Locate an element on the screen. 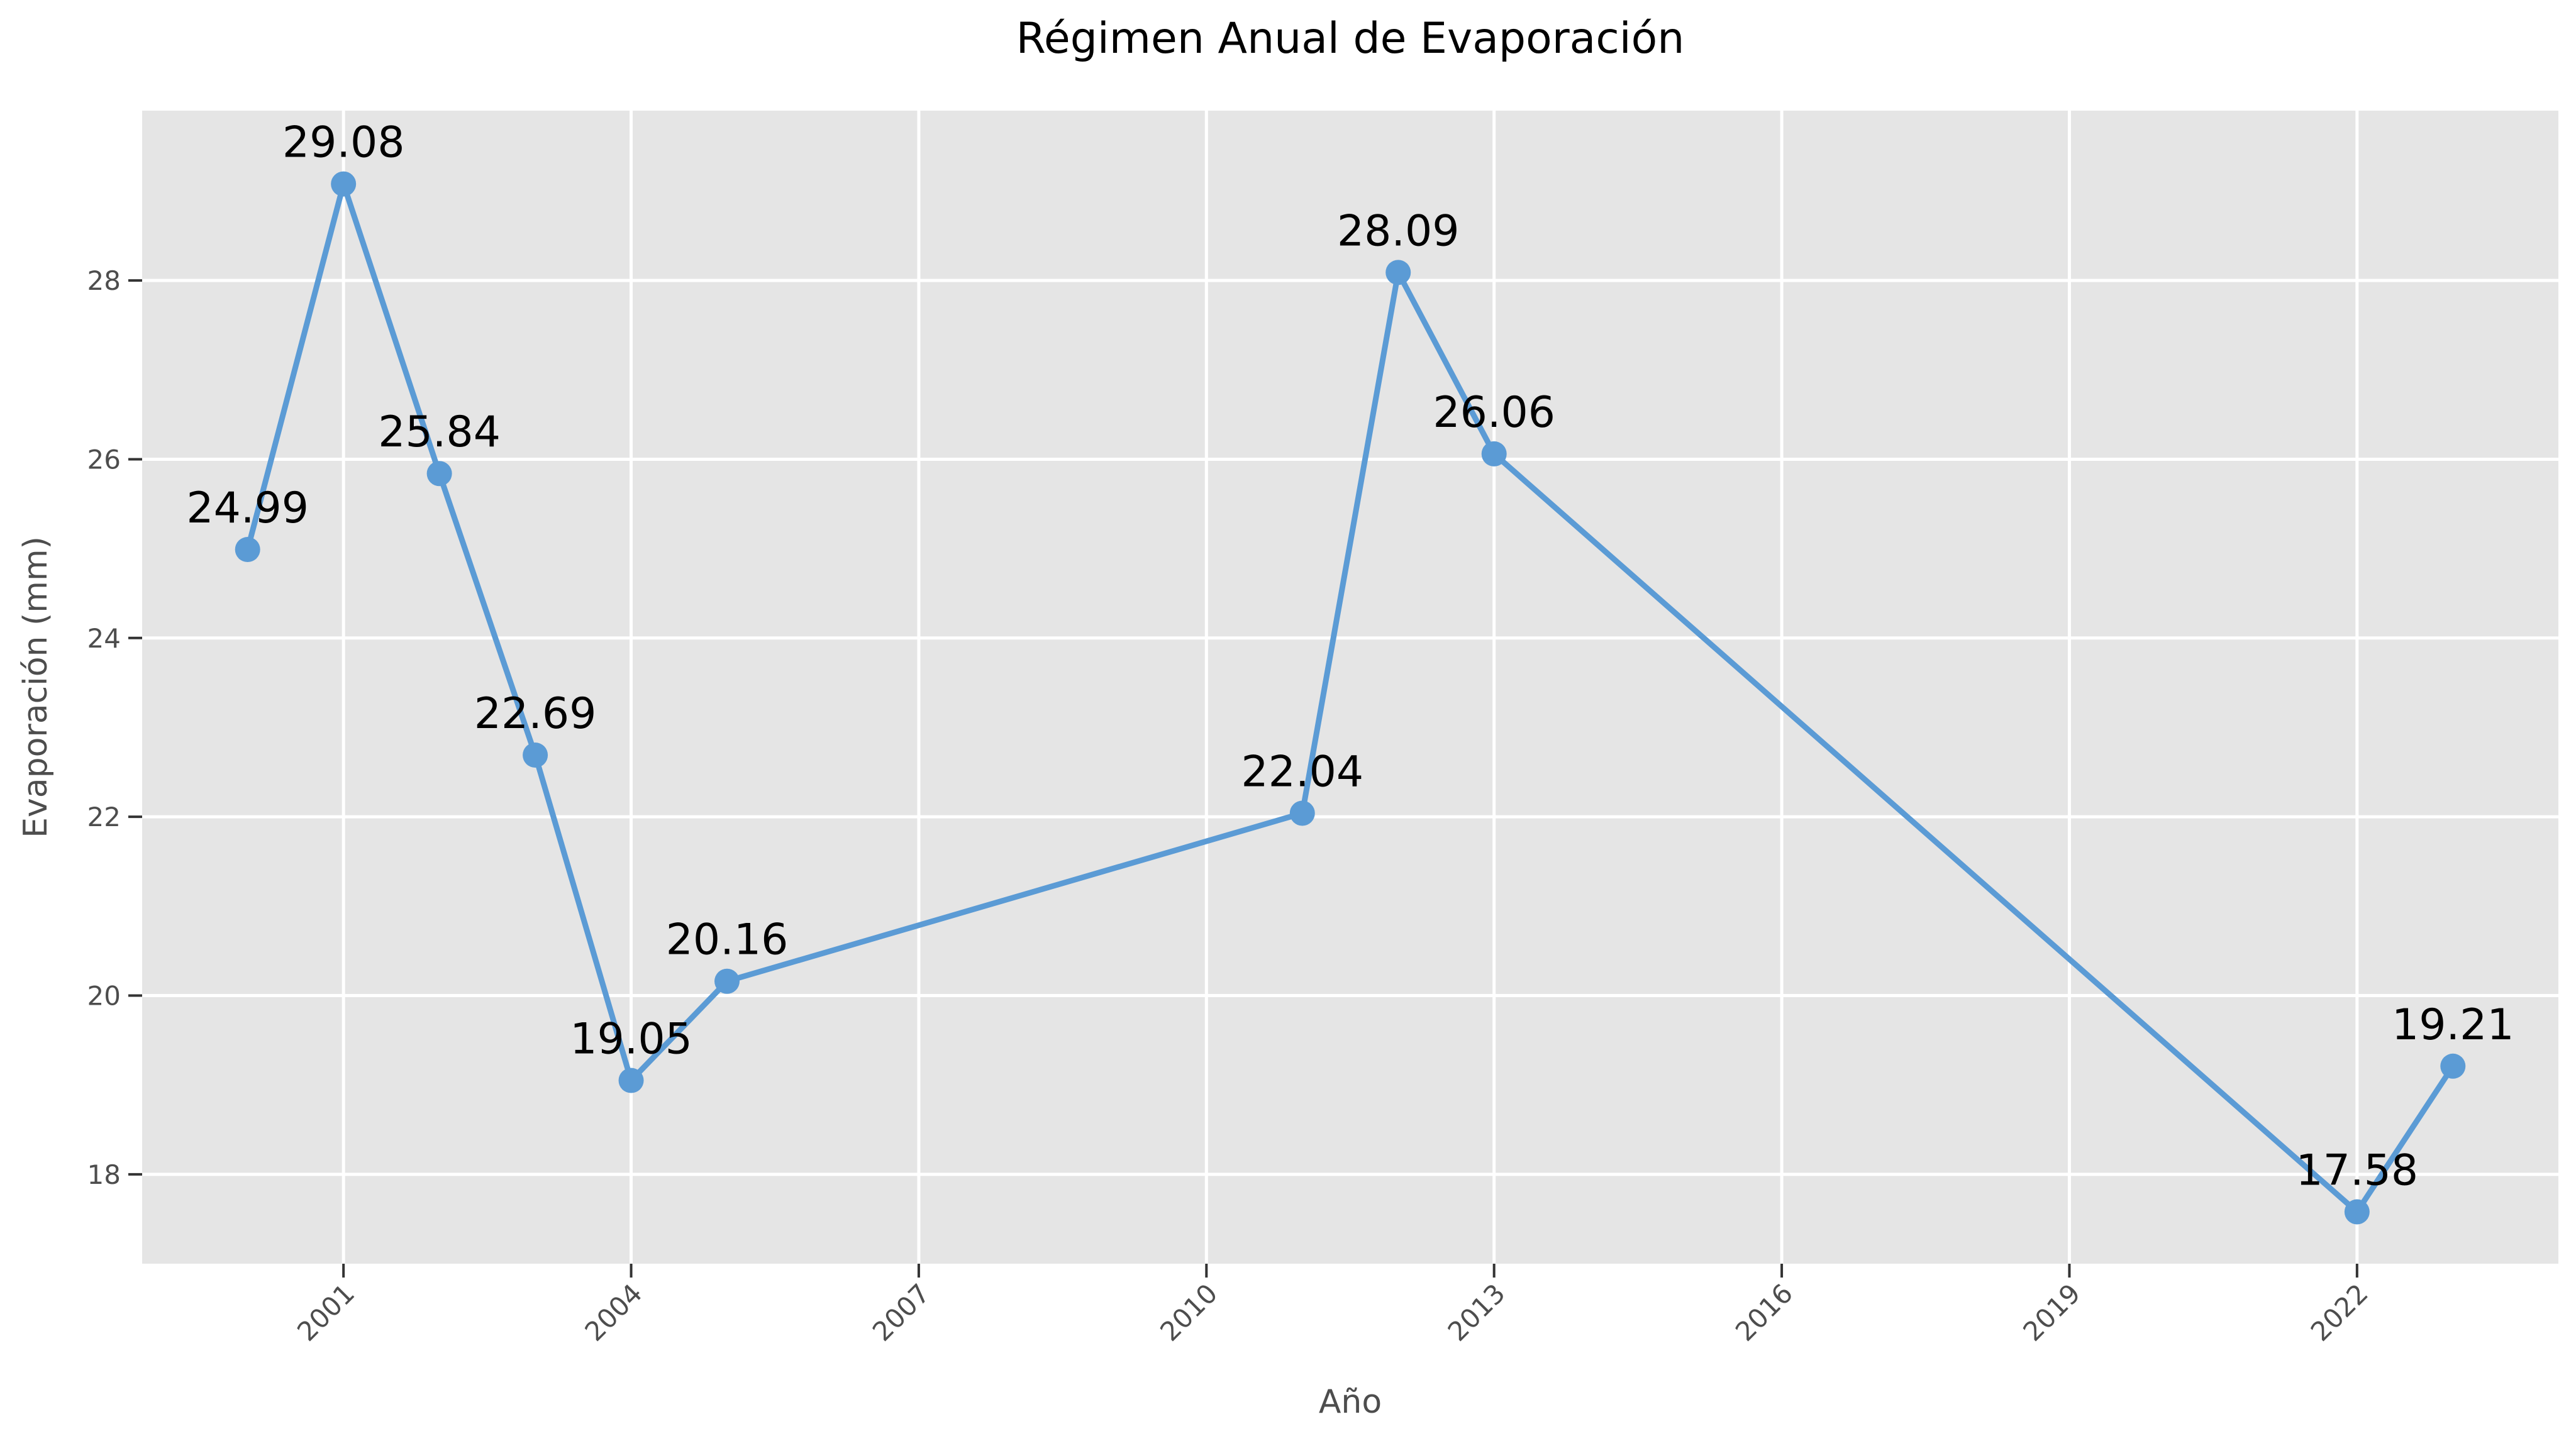 The height and width of the screenshot is (1441, 2576). chart-title: Régimen Anual de Evaporación is located at coordinates (1350, 38).